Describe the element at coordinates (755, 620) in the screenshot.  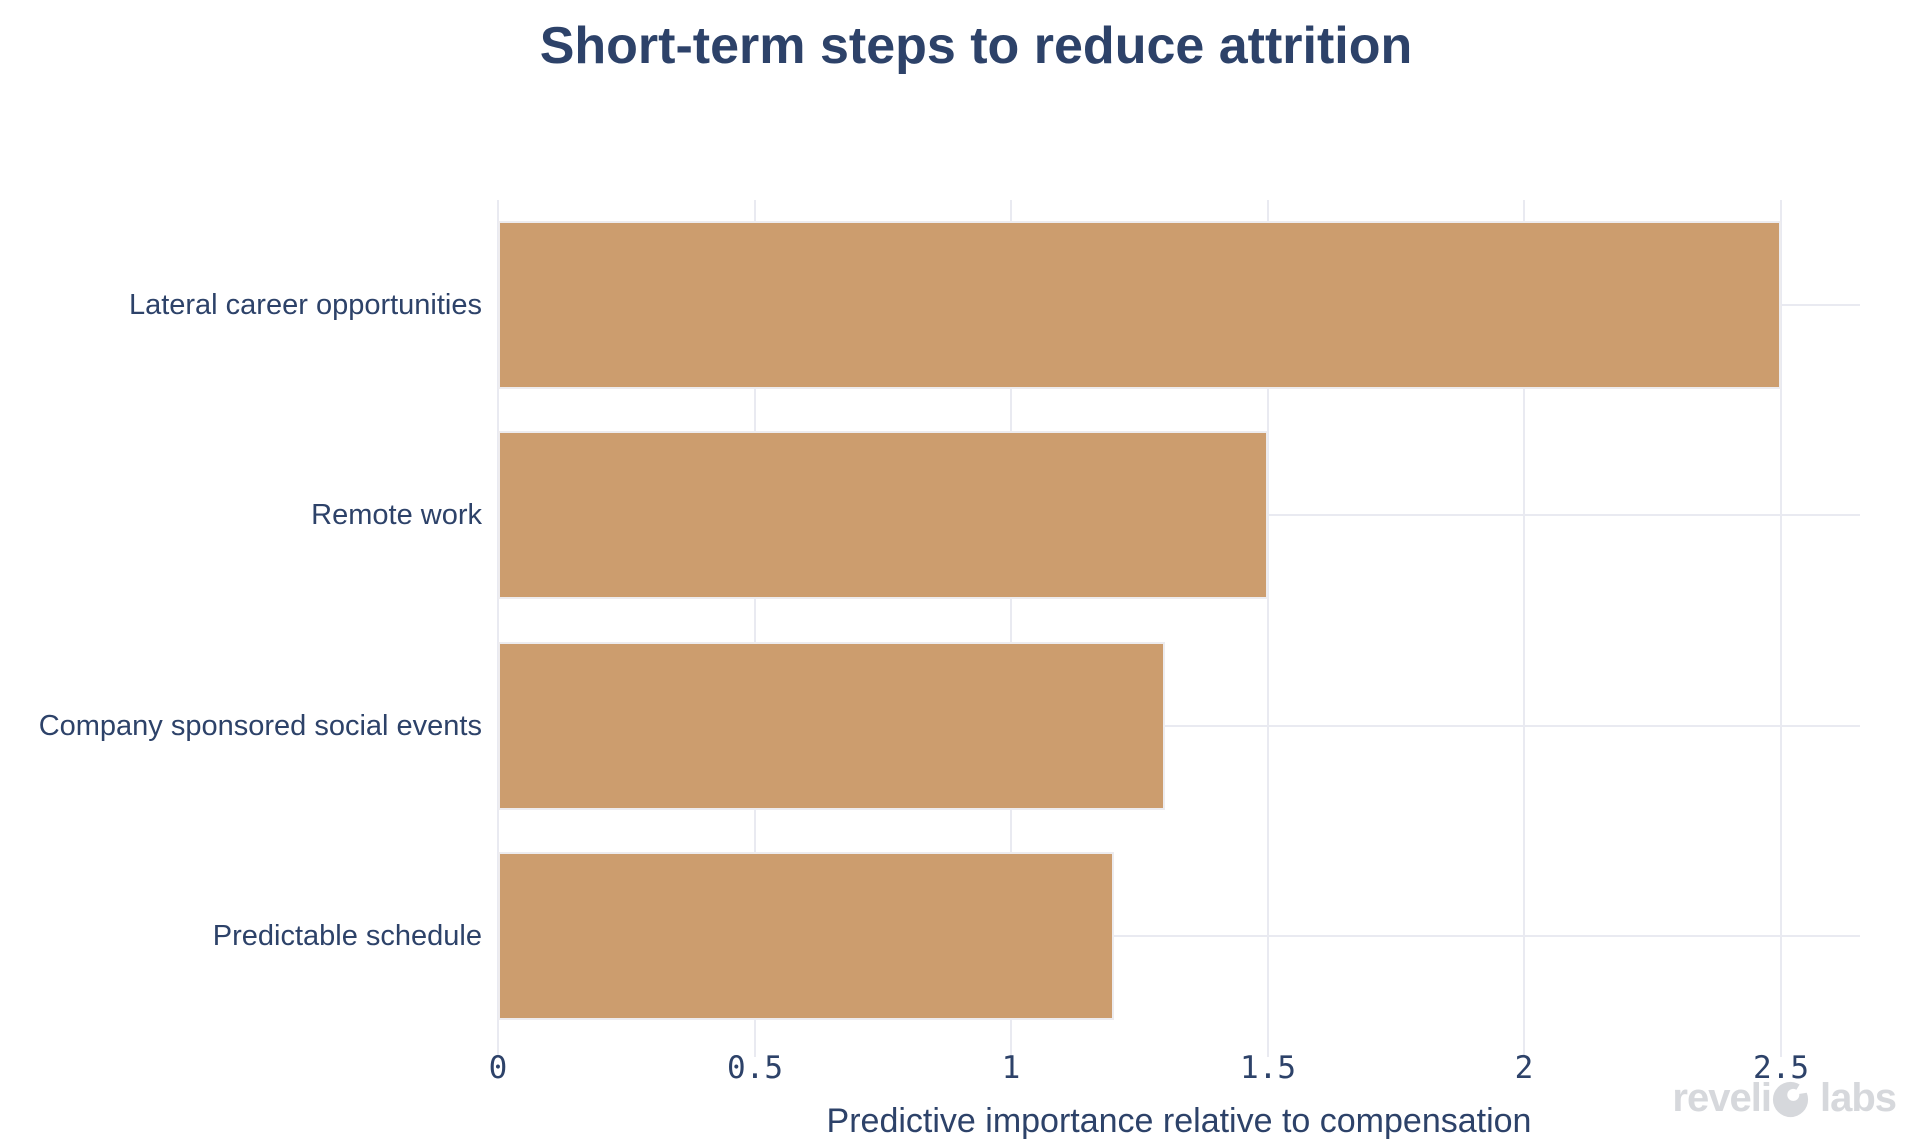
I see `vertical-gridline-0.5` at that location.